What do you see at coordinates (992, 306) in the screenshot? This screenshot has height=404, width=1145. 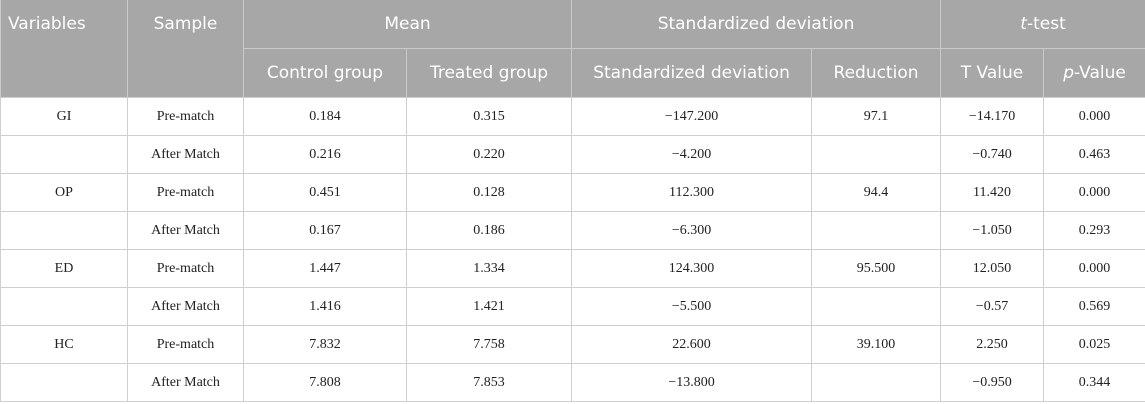 I see `cell-t-value: −0.57` at bounding box center [992, 306].